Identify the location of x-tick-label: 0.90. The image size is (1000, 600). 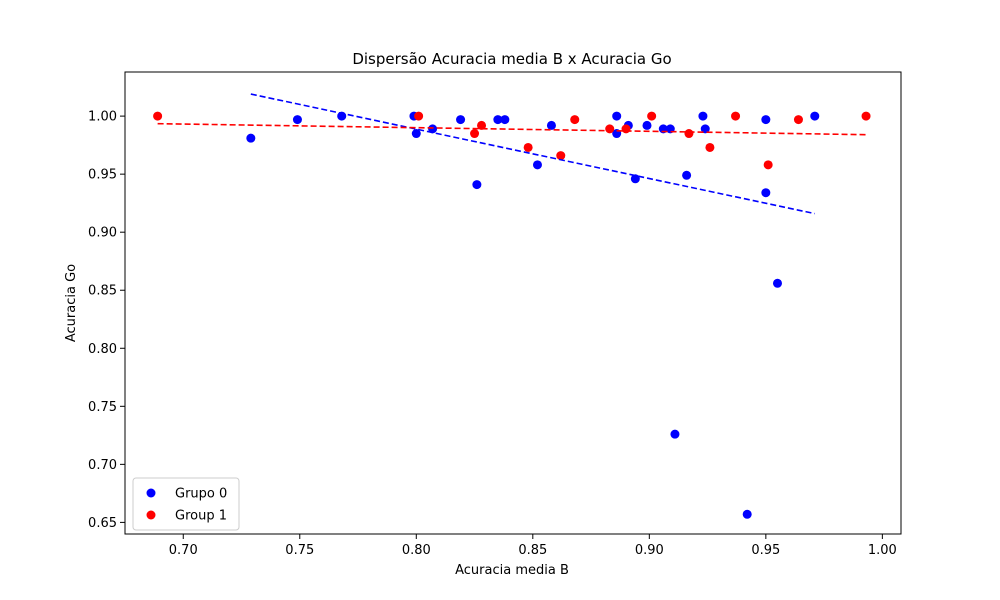
(649, 550).